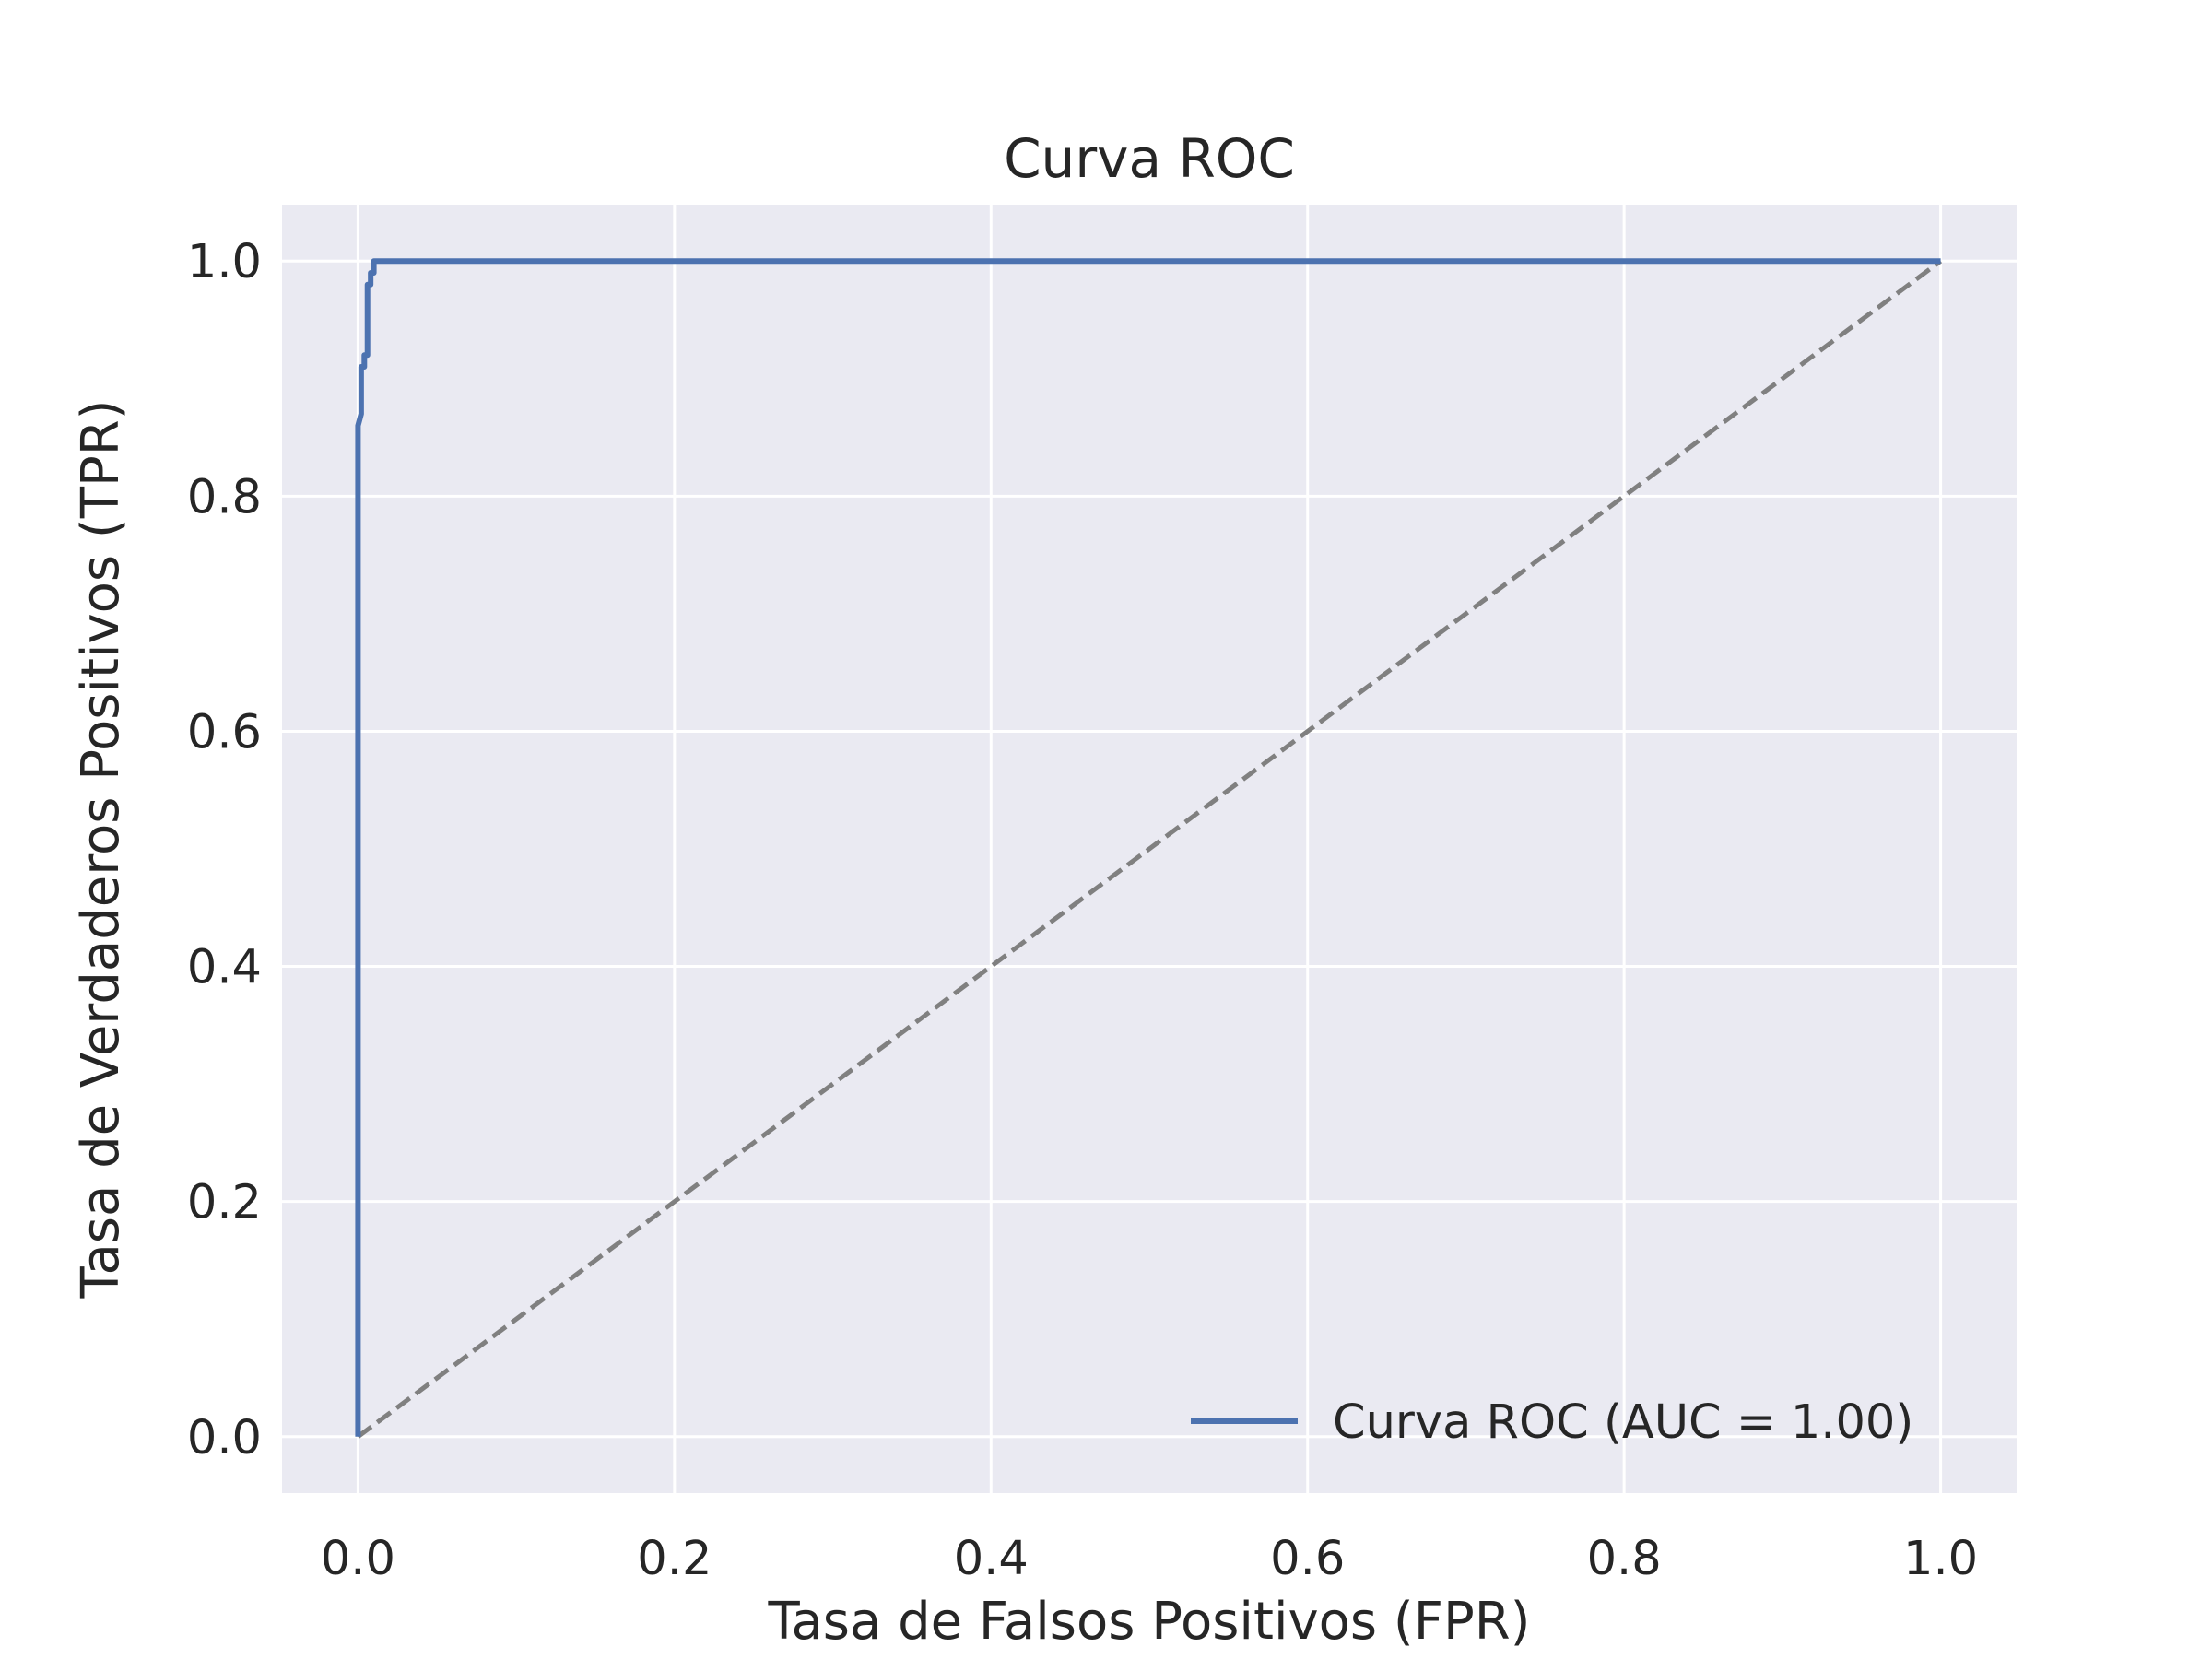  What do you see at coordinates (224, 497) in the screenshot?
I see `y-tick-label: 0.8` at bounding box center [224, 497].